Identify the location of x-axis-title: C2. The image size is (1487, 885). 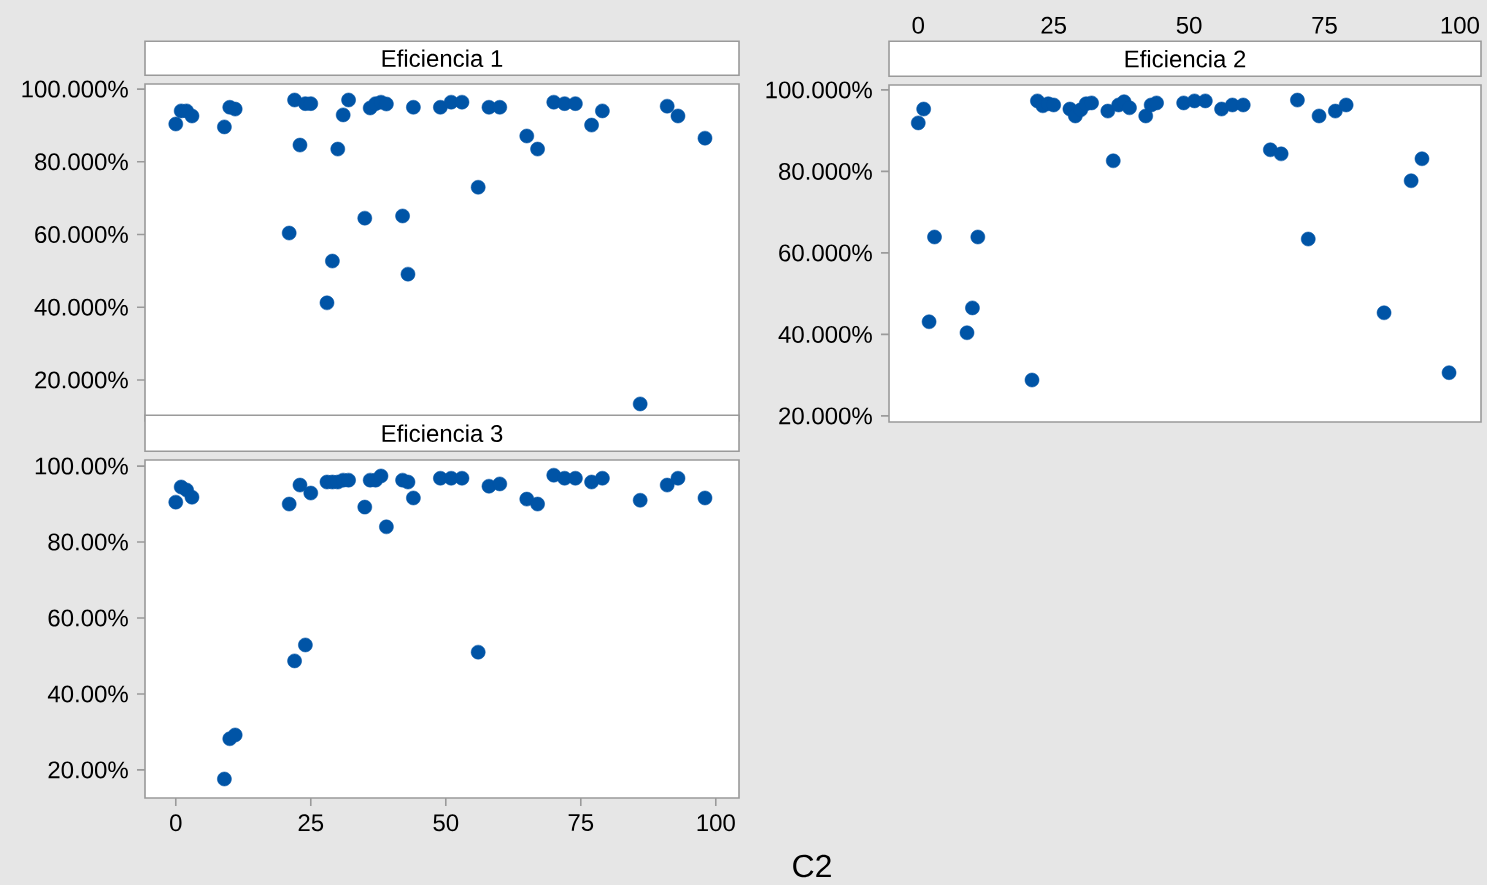
(812, 866).